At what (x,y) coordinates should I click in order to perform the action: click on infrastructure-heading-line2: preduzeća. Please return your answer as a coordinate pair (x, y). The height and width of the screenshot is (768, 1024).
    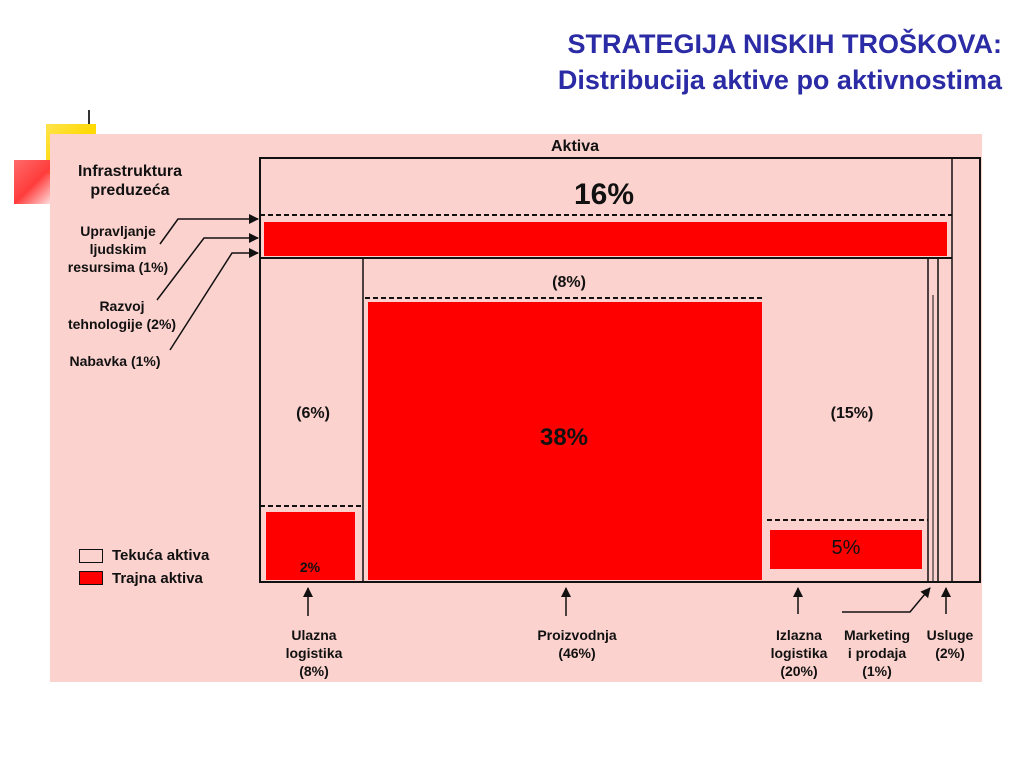
    Looking at the image, I should click on (130, 190).